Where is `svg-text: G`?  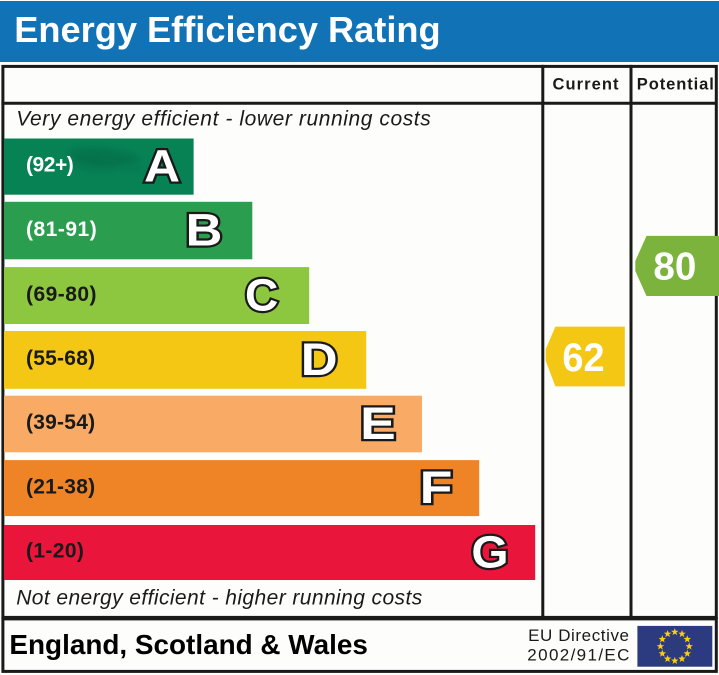 svg-text: G is located at coordinates (489, 552).